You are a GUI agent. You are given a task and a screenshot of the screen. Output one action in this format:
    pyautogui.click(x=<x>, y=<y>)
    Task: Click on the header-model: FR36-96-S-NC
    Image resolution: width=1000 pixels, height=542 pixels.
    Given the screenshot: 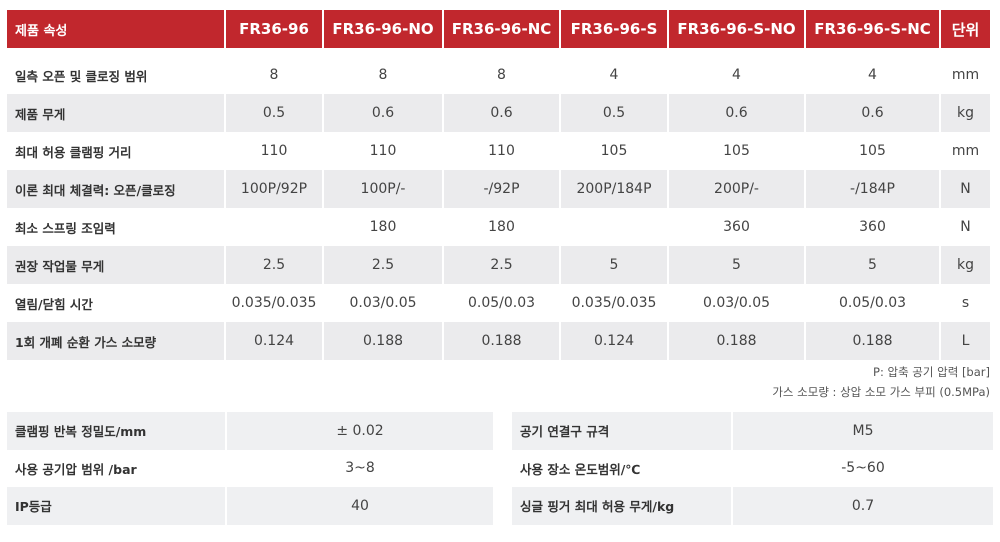 What is the action you would take?
    pyautogui.click(x=872, y=29)
    